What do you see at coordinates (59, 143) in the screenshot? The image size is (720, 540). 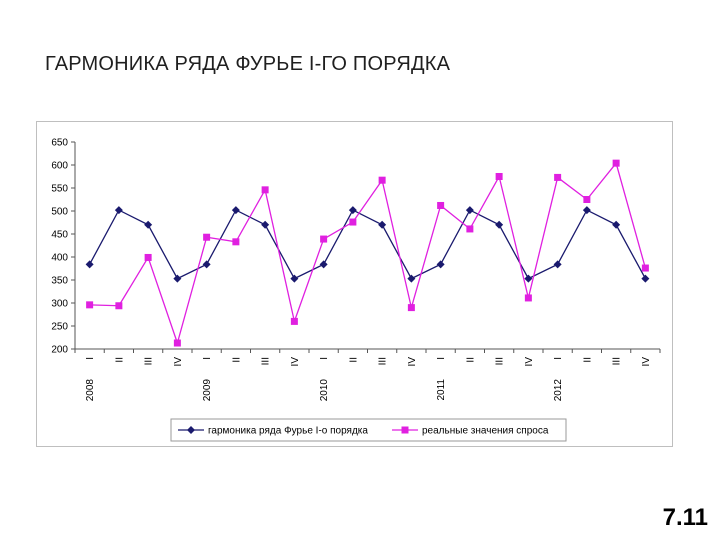 I see `y-tick-label: 650` at bounding box center [59, 143].